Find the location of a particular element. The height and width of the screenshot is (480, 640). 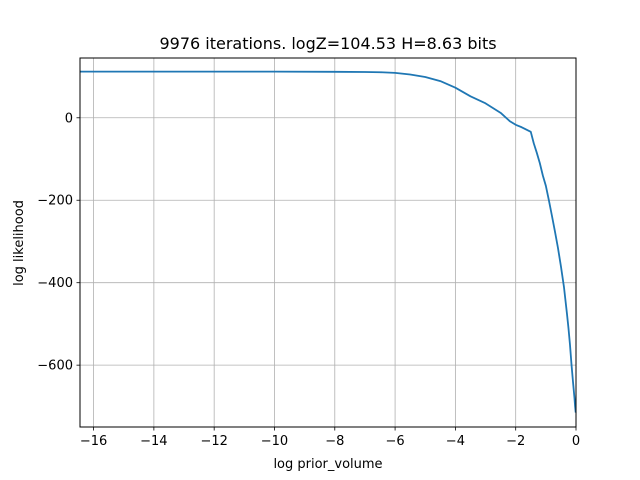

x-axis-label: log prior_volume is located at coordinates (327, 464).